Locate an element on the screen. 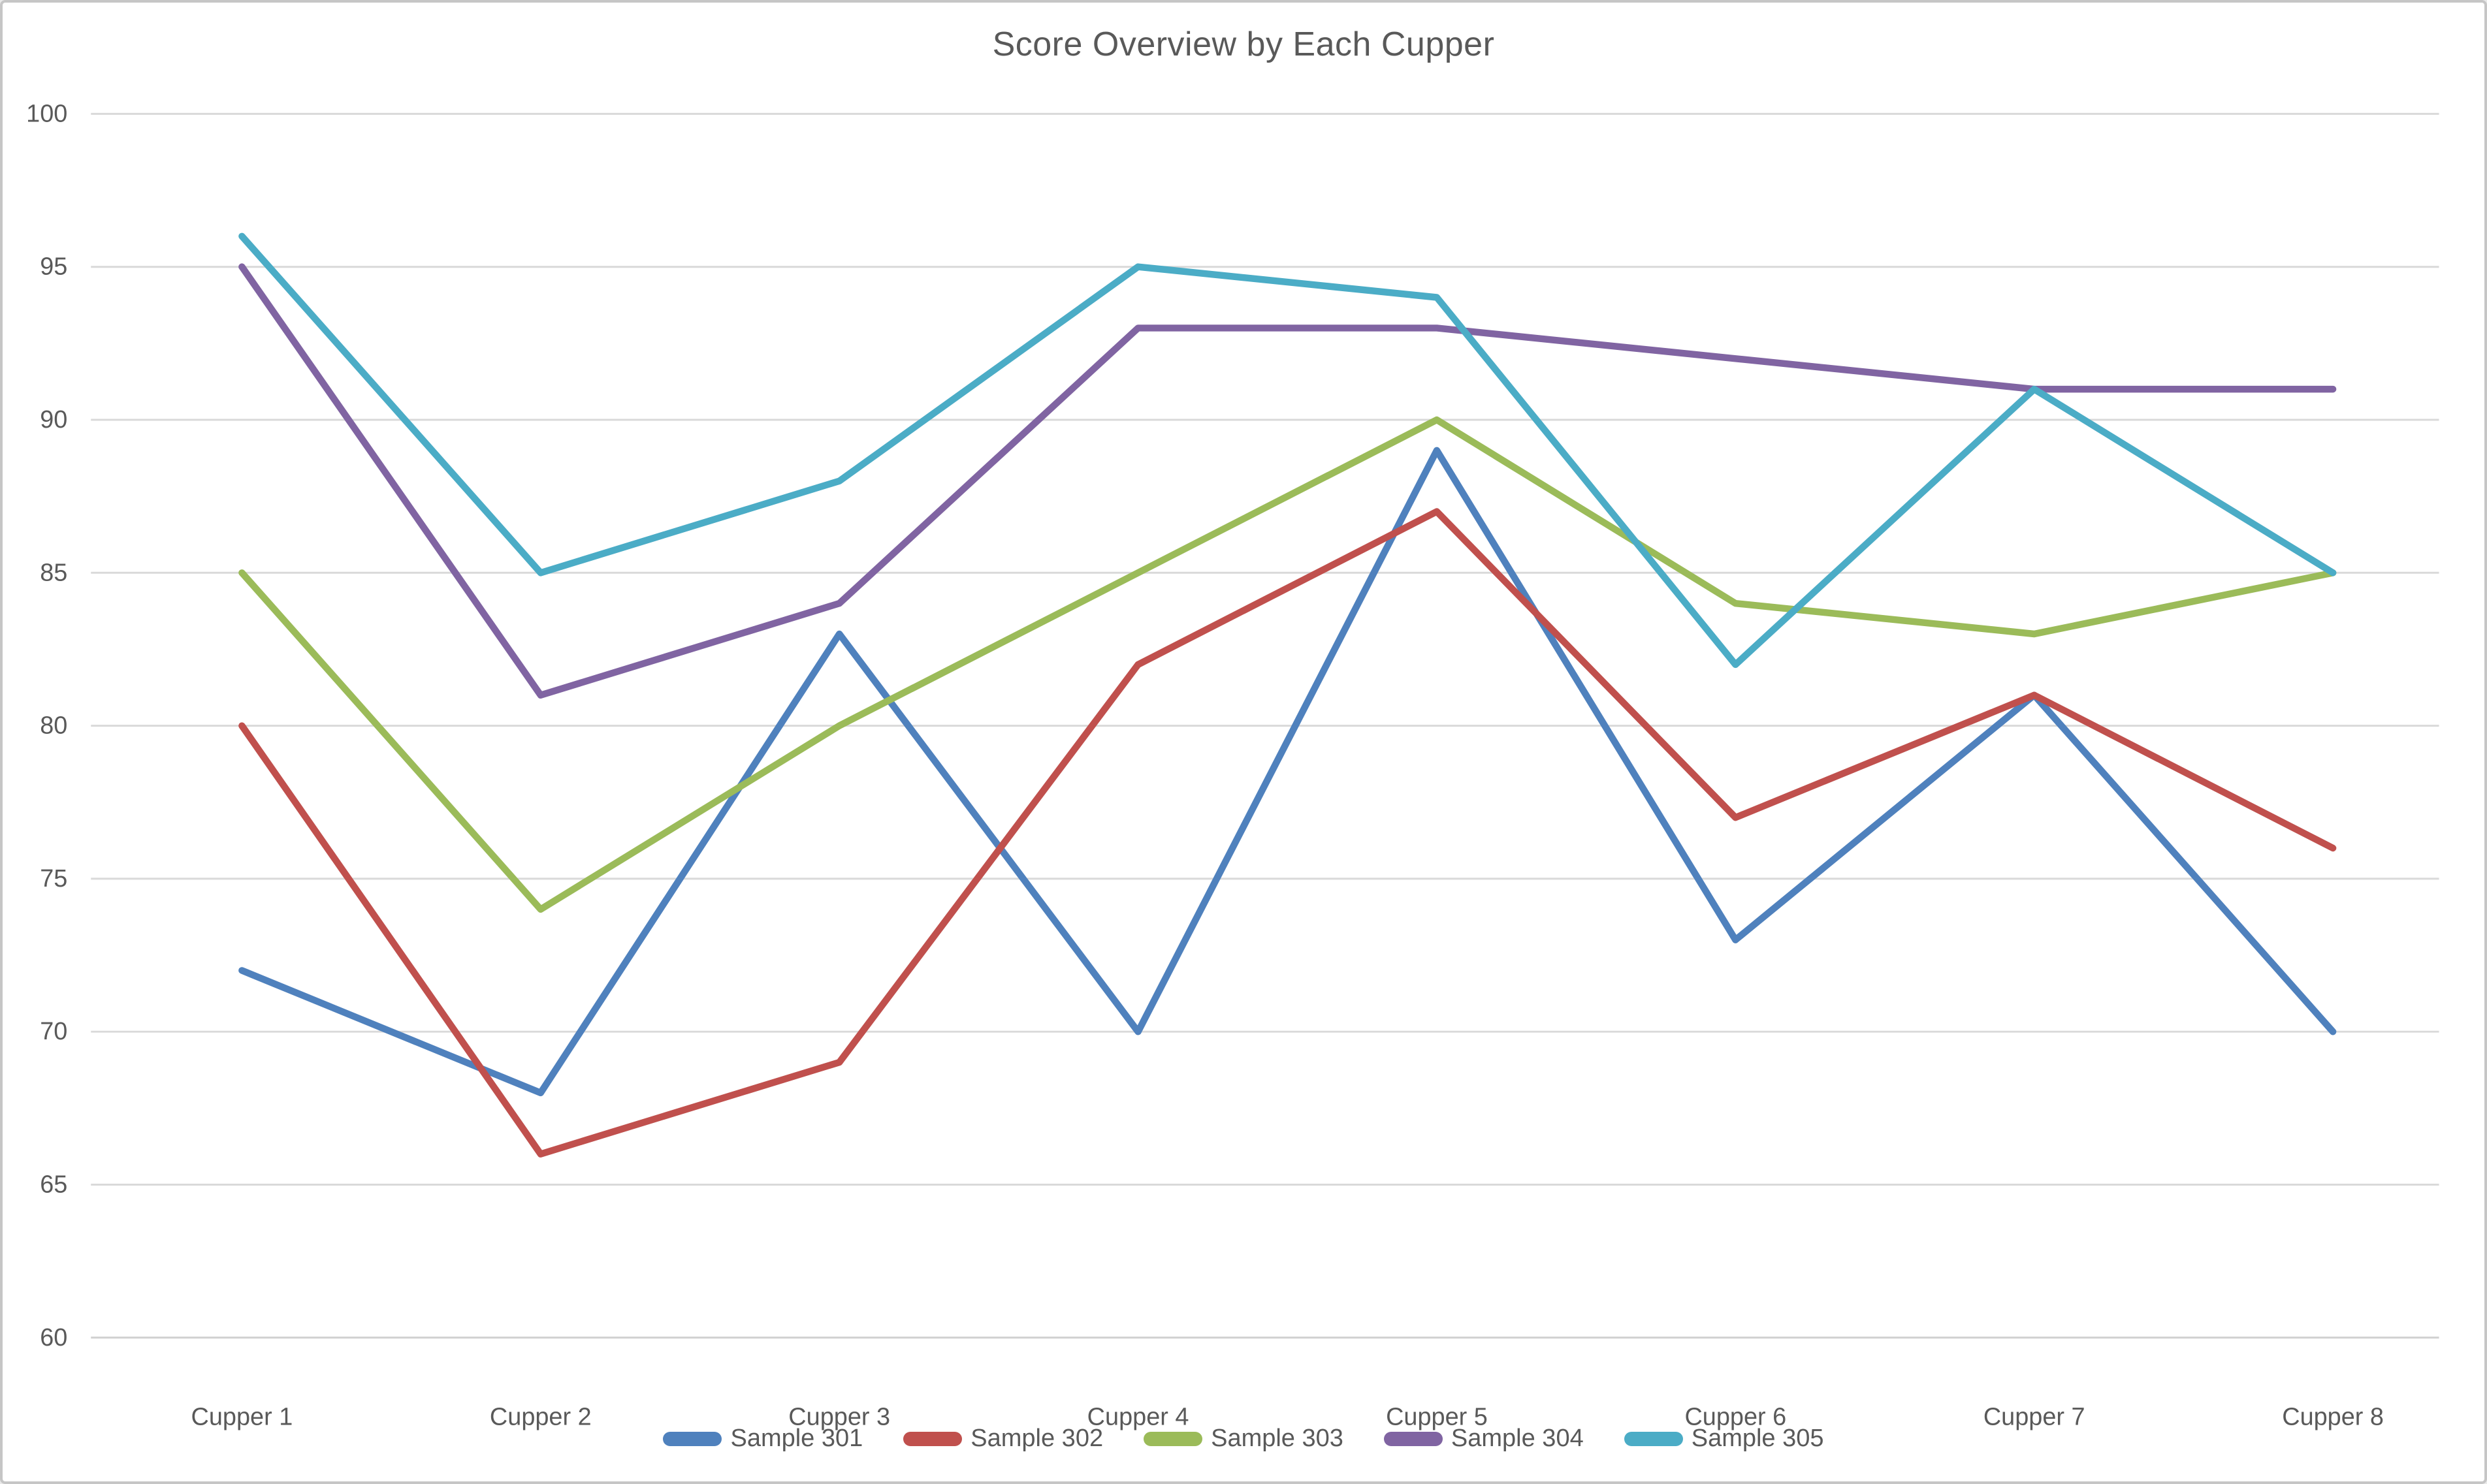  legend-item-sample-303: Sample 303 is located at coordinates (1243, 1439).